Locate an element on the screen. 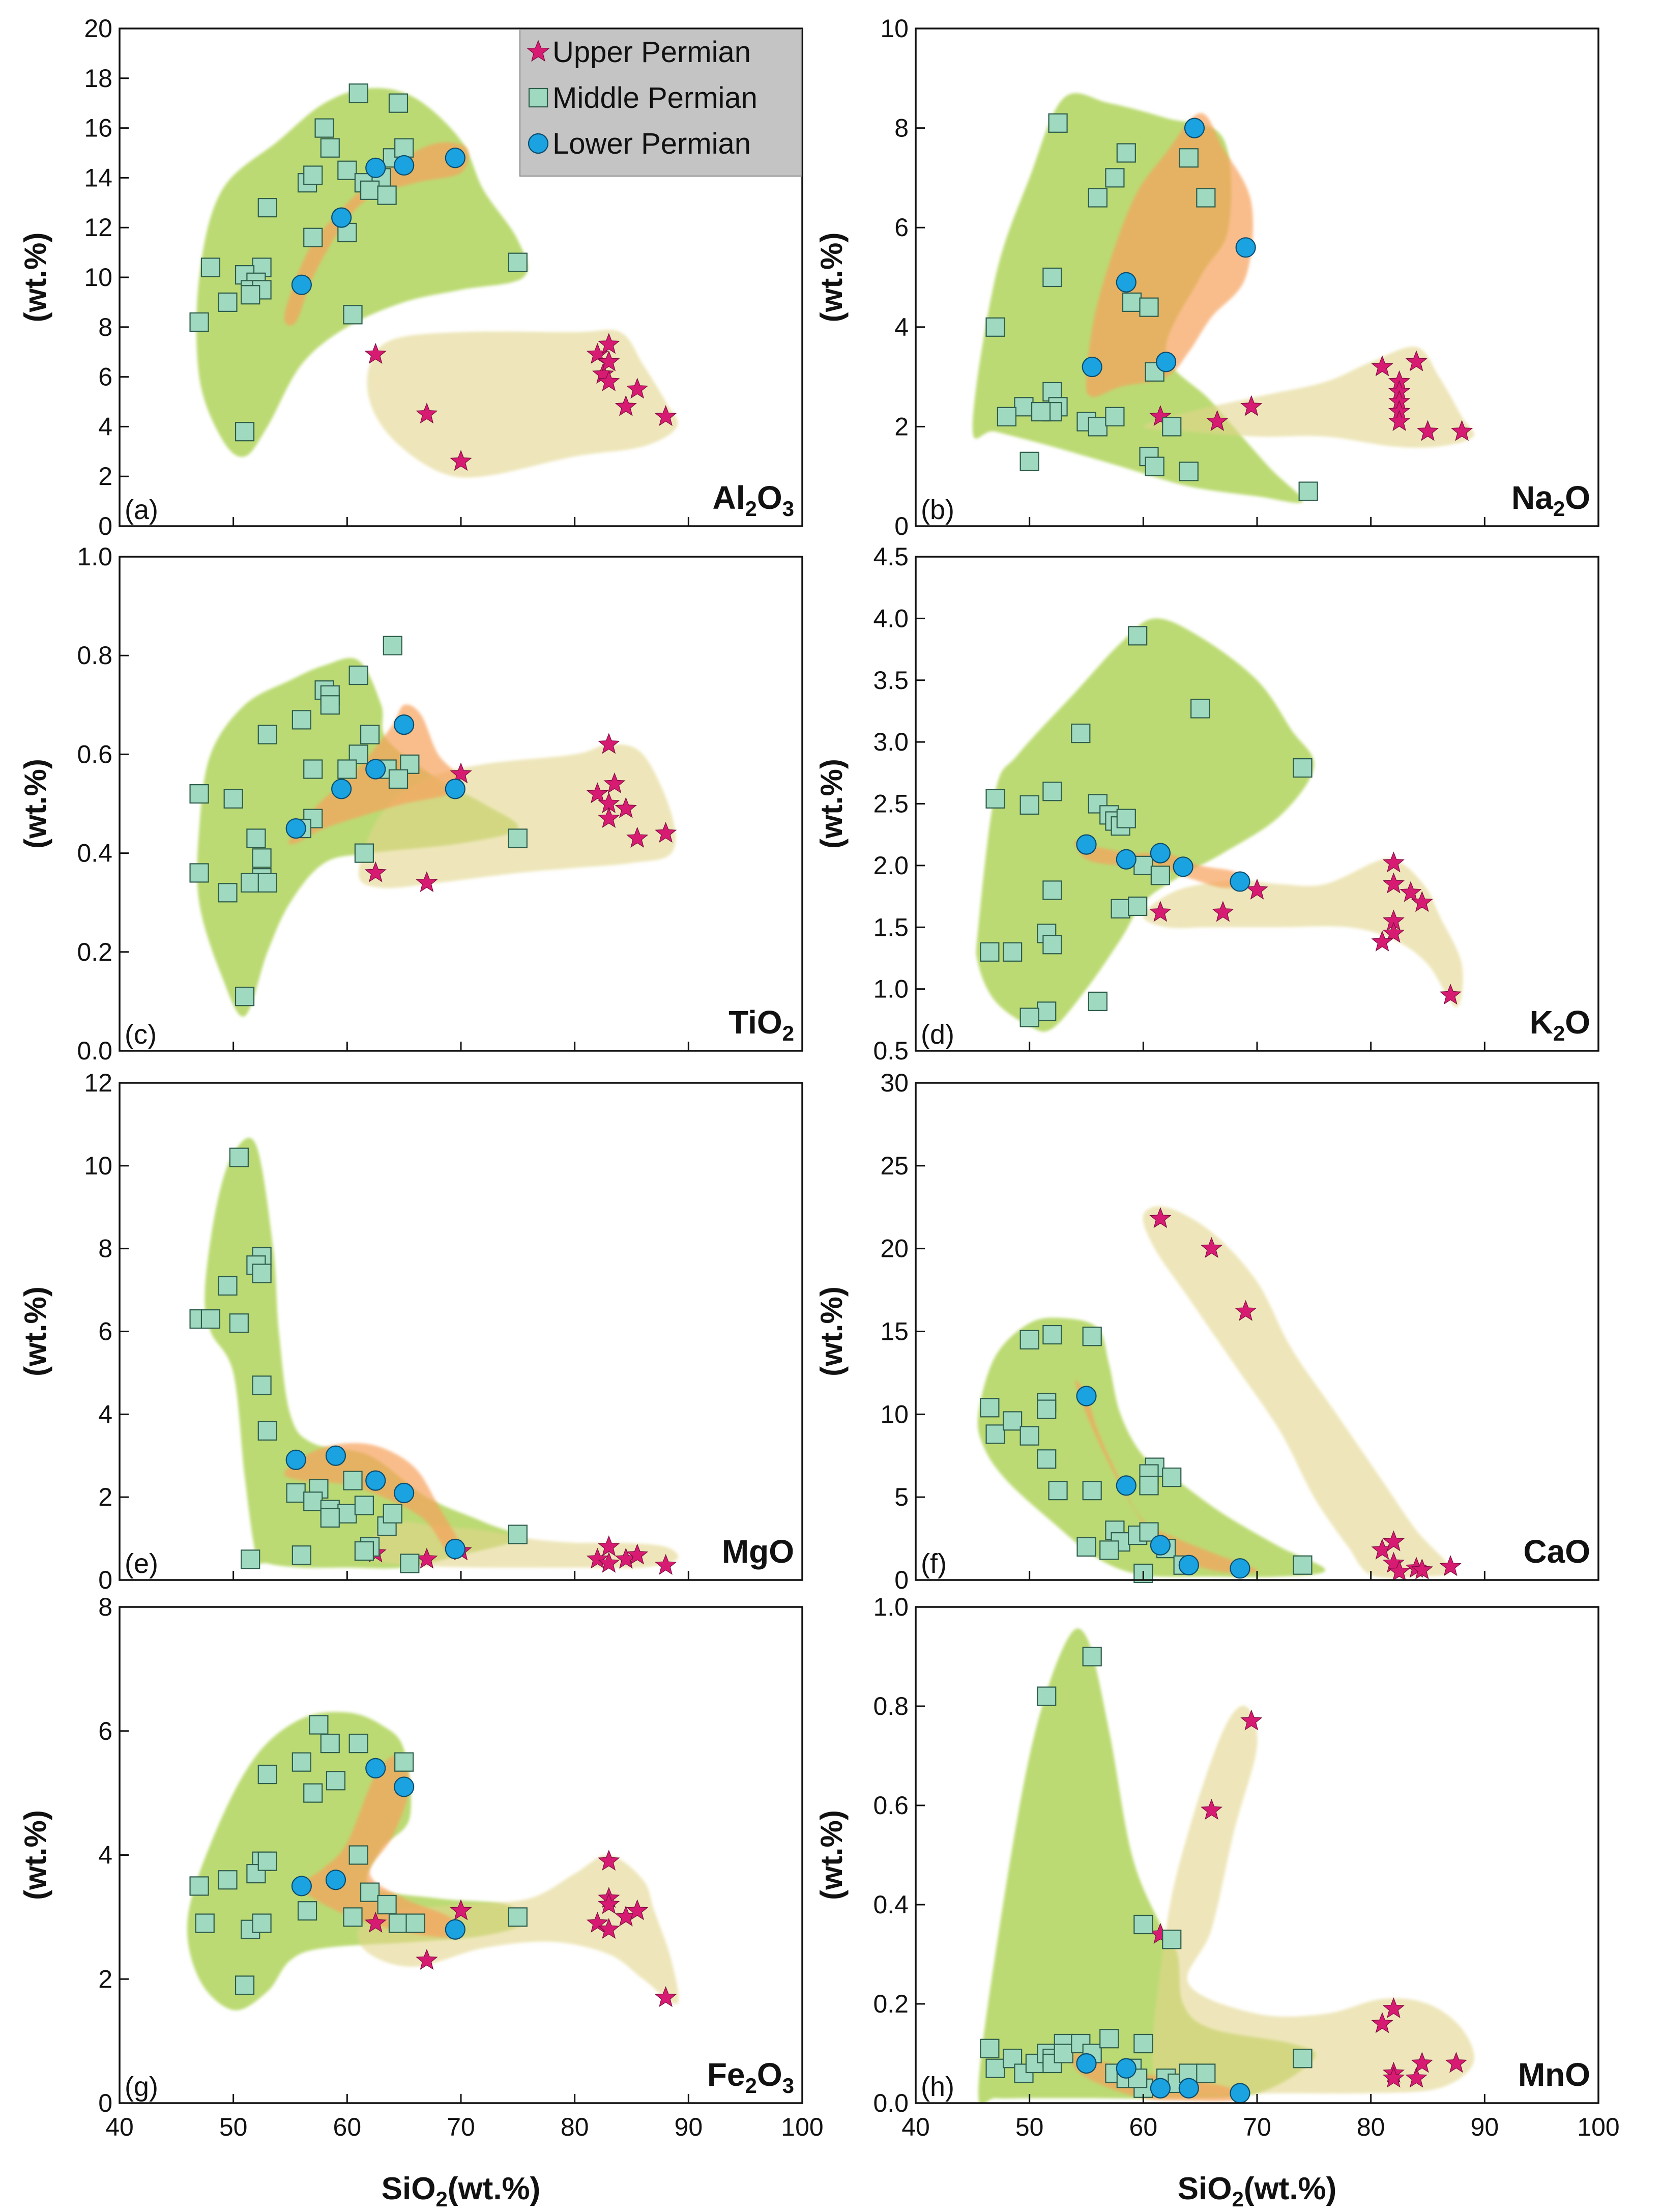 The width and height of the screenshot is (1661, 2212). chart-panel-2: 0 2 4 6 8 10 (wt.%) (b) Na2O is located at coordinates (1206, 277).